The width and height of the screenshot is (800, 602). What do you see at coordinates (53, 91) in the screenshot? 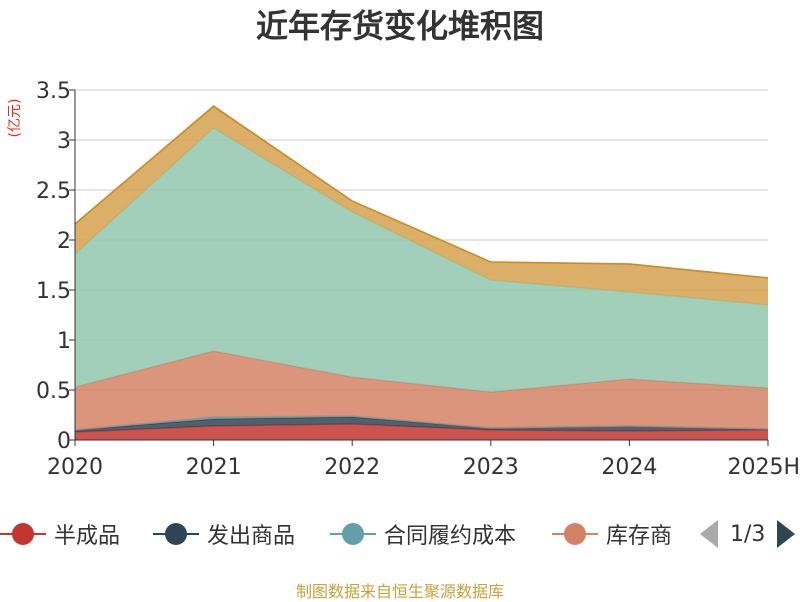
I see `y-tick-label: 3.5` at bounding box center [53, 91].